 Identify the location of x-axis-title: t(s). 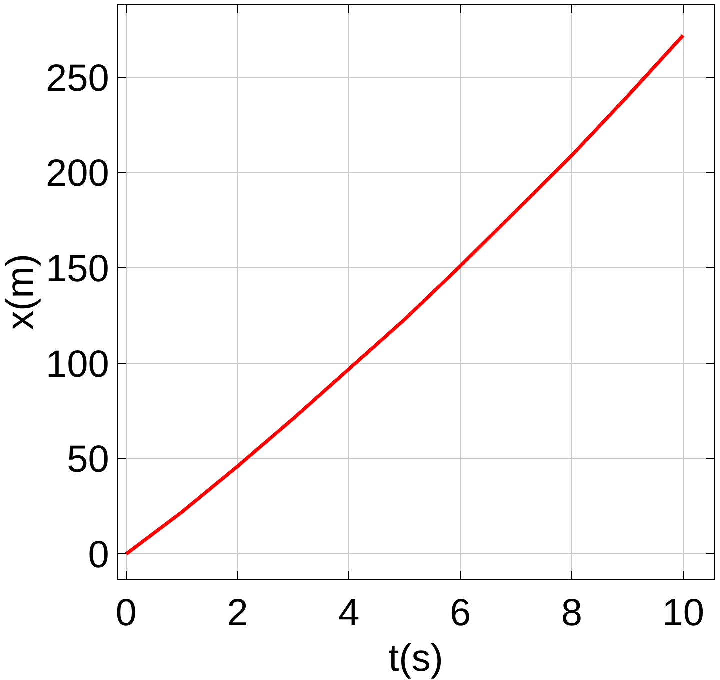
(416, 659).